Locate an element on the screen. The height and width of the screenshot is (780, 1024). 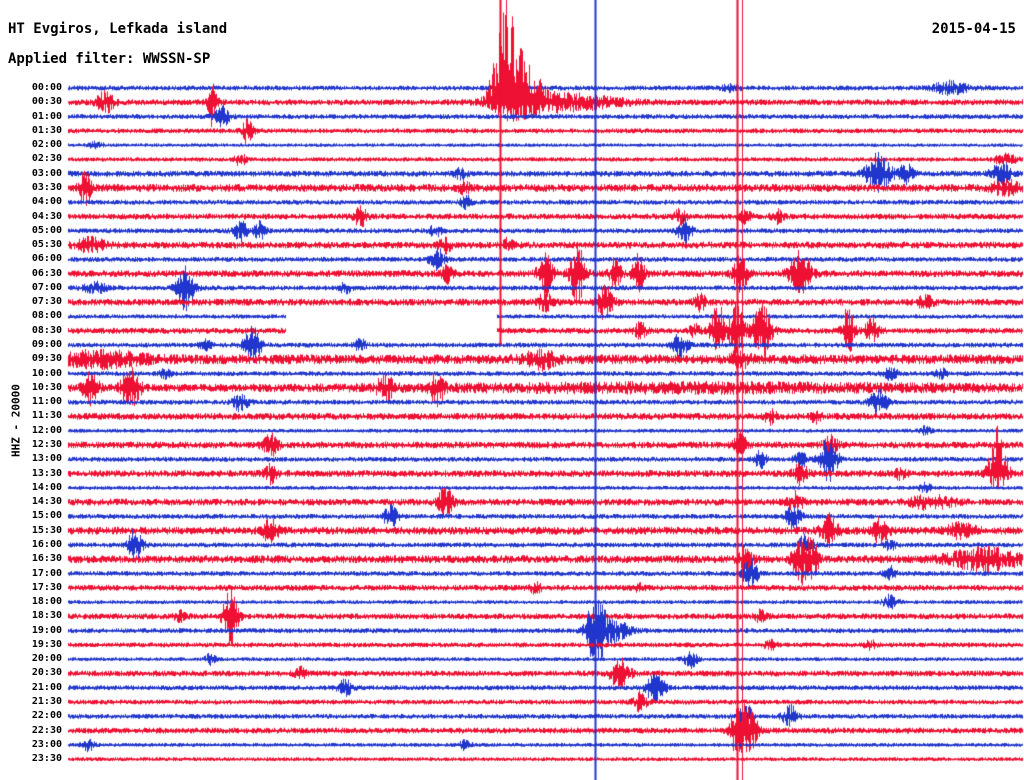
time-label: 04:30 is located at coordinates (46, 216).